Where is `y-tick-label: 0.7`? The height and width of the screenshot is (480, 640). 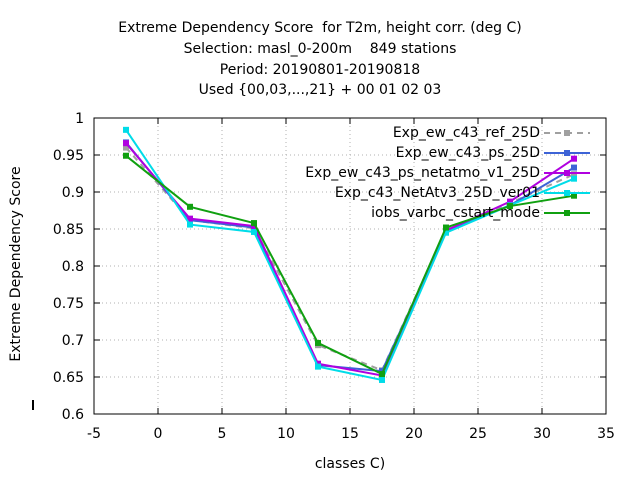 y-tick-label: 0.7 is located at coordinates (73, 341).